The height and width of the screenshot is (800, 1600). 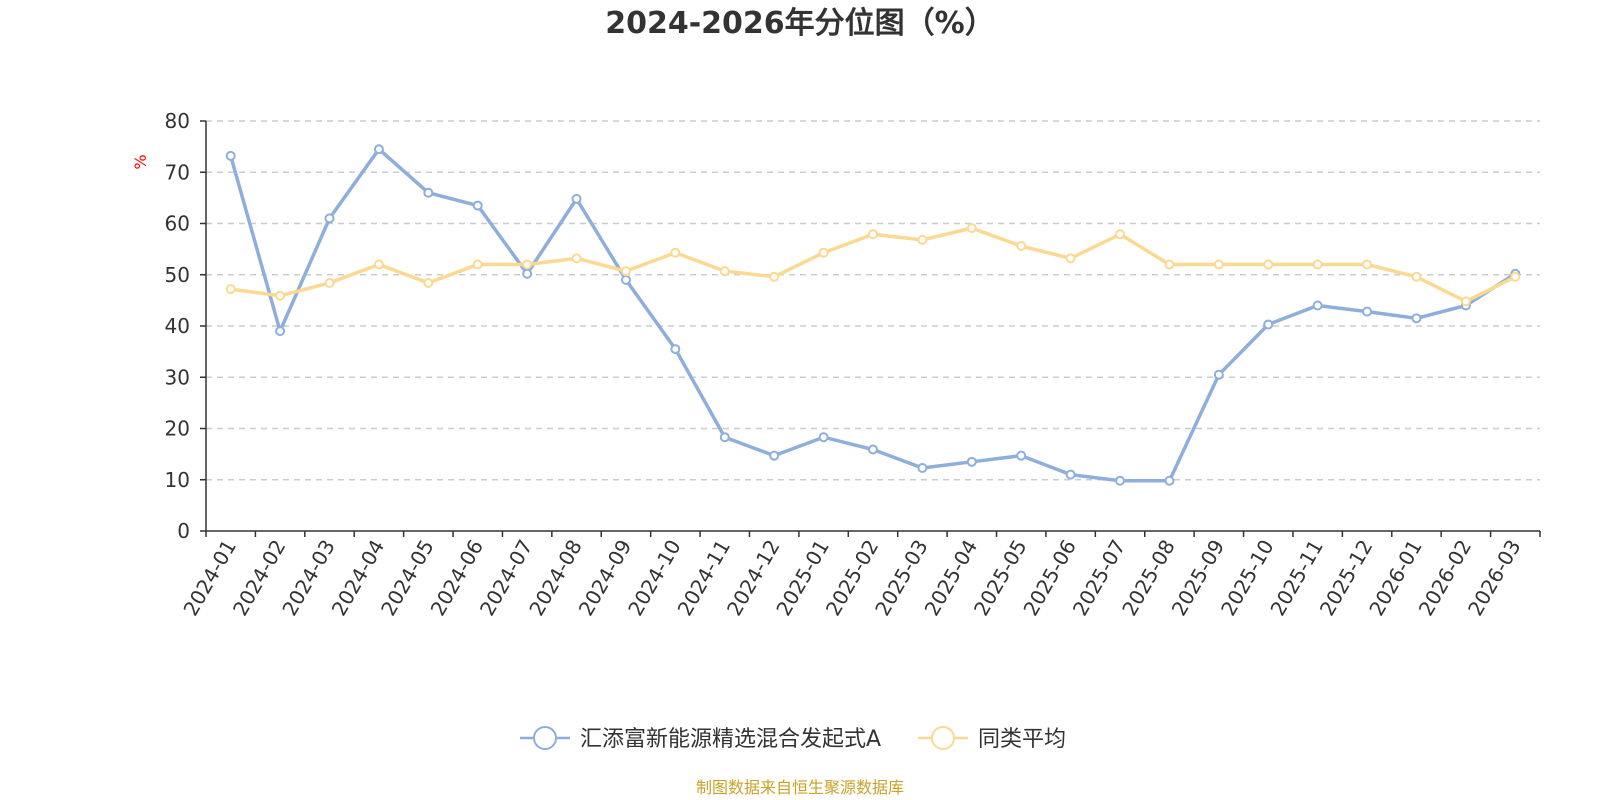 What do you see at coordinates (800, 787) in the screenshot?
I see `source-note: 制图数据来自恒生聚源数据库` at bounding box center [800, 787].